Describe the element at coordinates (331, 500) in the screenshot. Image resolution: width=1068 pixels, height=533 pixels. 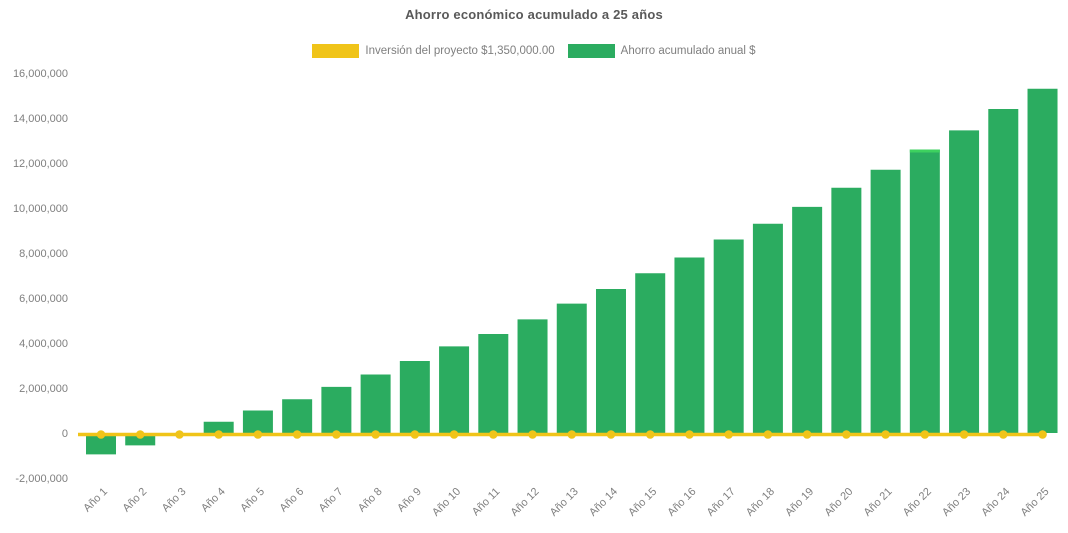
I see `x-tick-label: Año 7` at that location.